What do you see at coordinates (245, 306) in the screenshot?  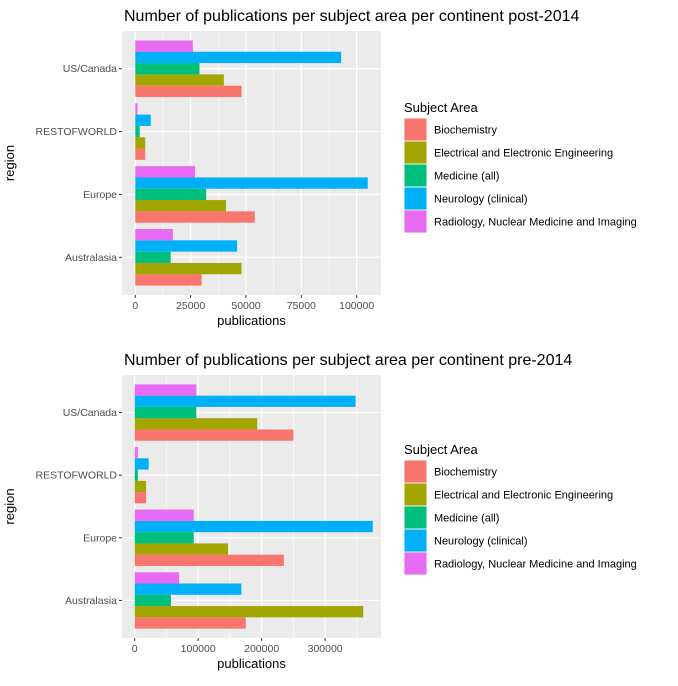 I see `x-tick-label: 50000` at bounding box center [245, 306].